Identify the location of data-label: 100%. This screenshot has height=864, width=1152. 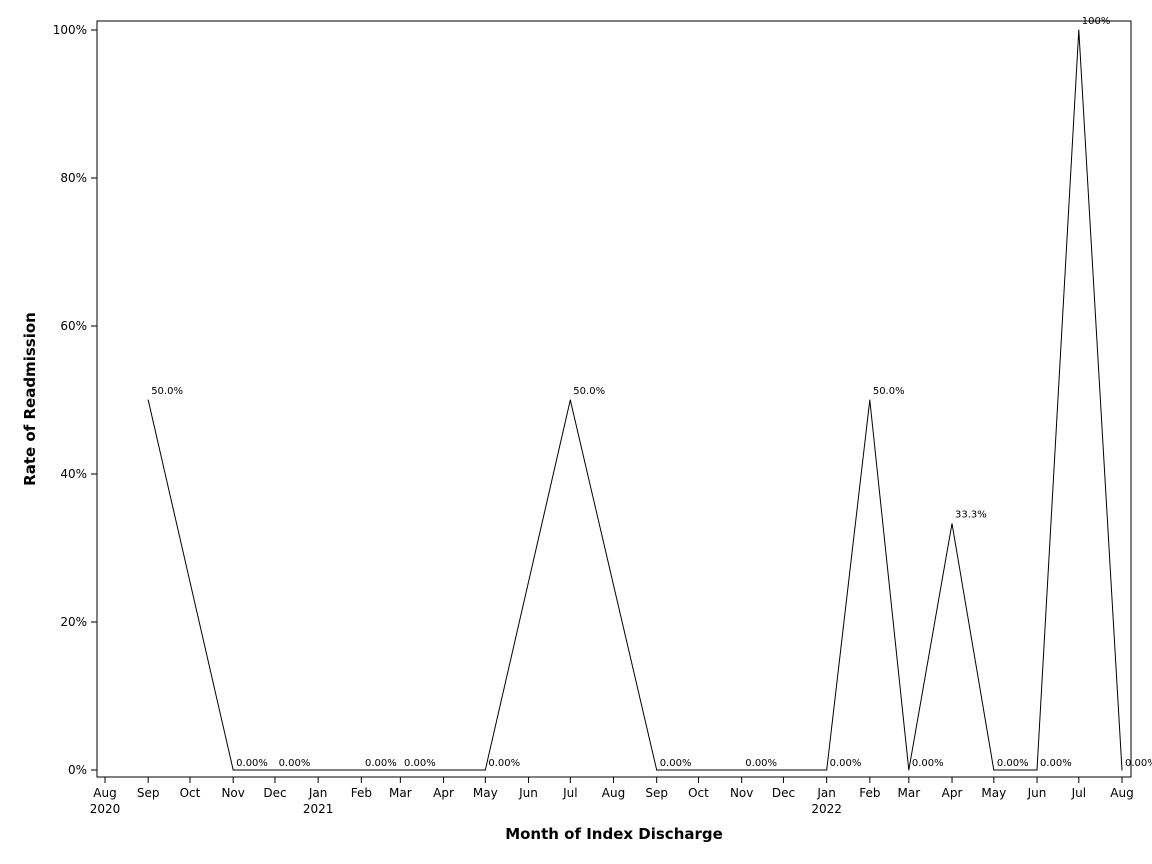
(1096, 21).